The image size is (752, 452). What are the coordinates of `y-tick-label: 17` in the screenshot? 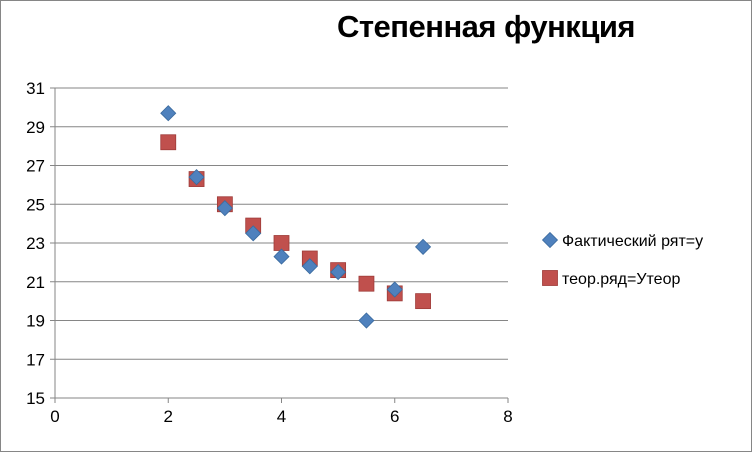 It's located at (35, 359).